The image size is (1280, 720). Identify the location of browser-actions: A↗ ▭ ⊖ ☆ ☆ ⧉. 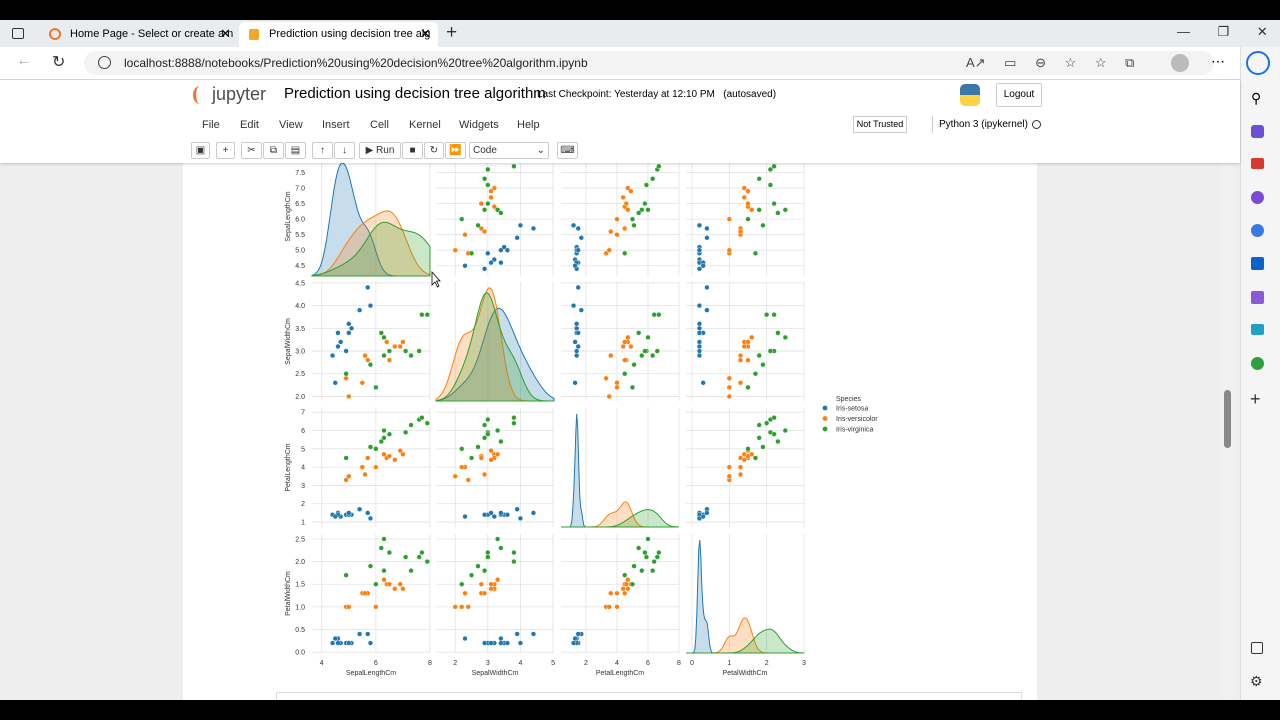
(1050, 62).